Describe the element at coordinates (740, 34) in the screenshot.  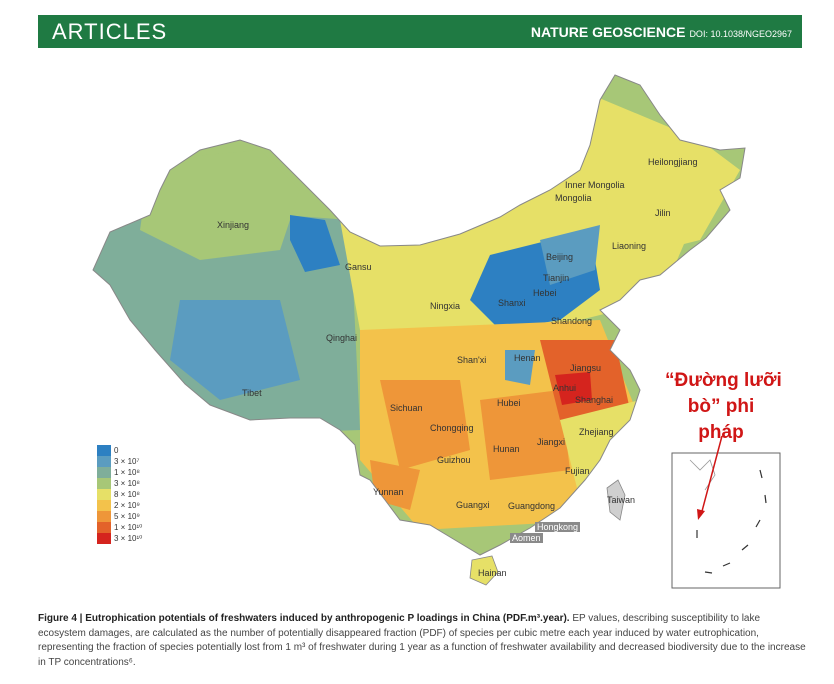
I see `journal-doi: DOI: 10.1038/NGEO2967` at that location.